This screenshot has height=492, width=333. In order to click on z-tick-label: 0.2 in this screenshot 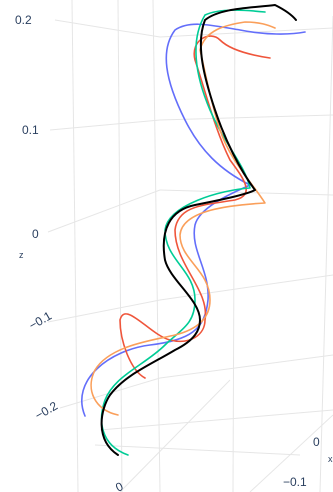, I will do `click(23, 20)`.